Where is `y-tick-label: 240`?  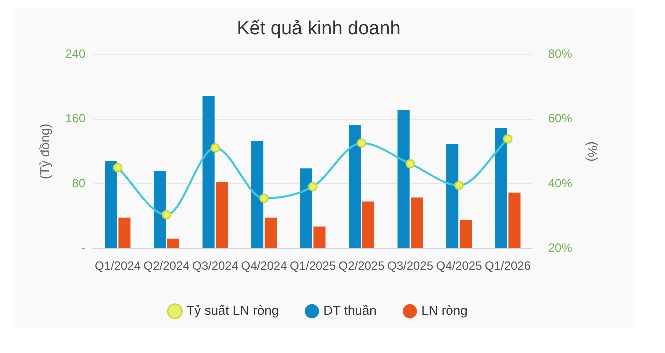
y-tick-label: 240 is located at coordinates (76, 54).